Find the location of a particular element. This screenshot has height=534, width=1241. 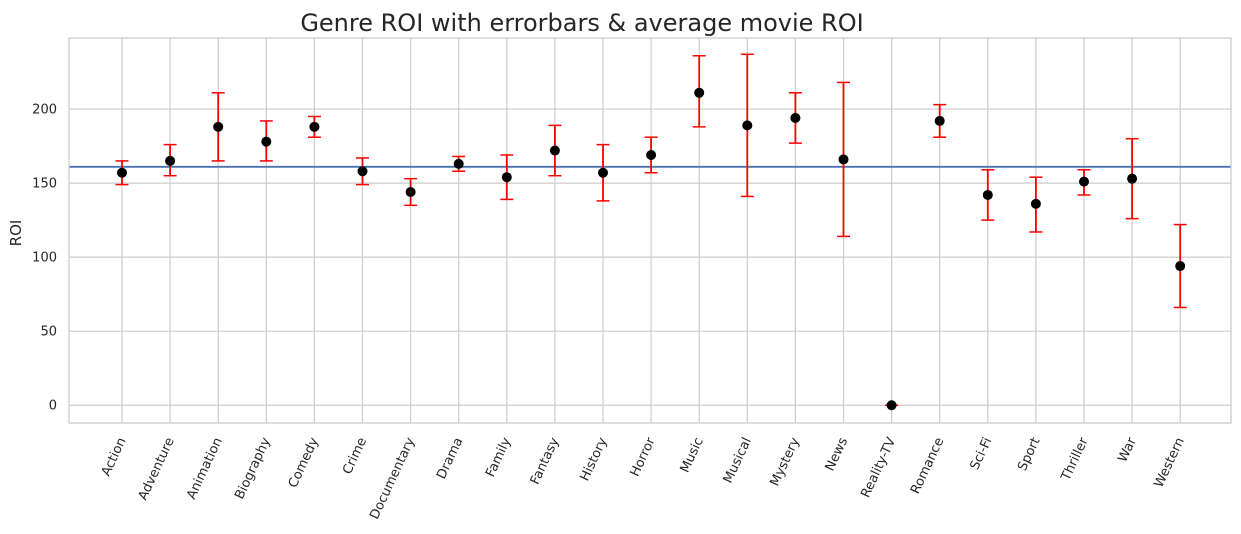

x-tick-label: Horror is located at coordinates (643, 457).